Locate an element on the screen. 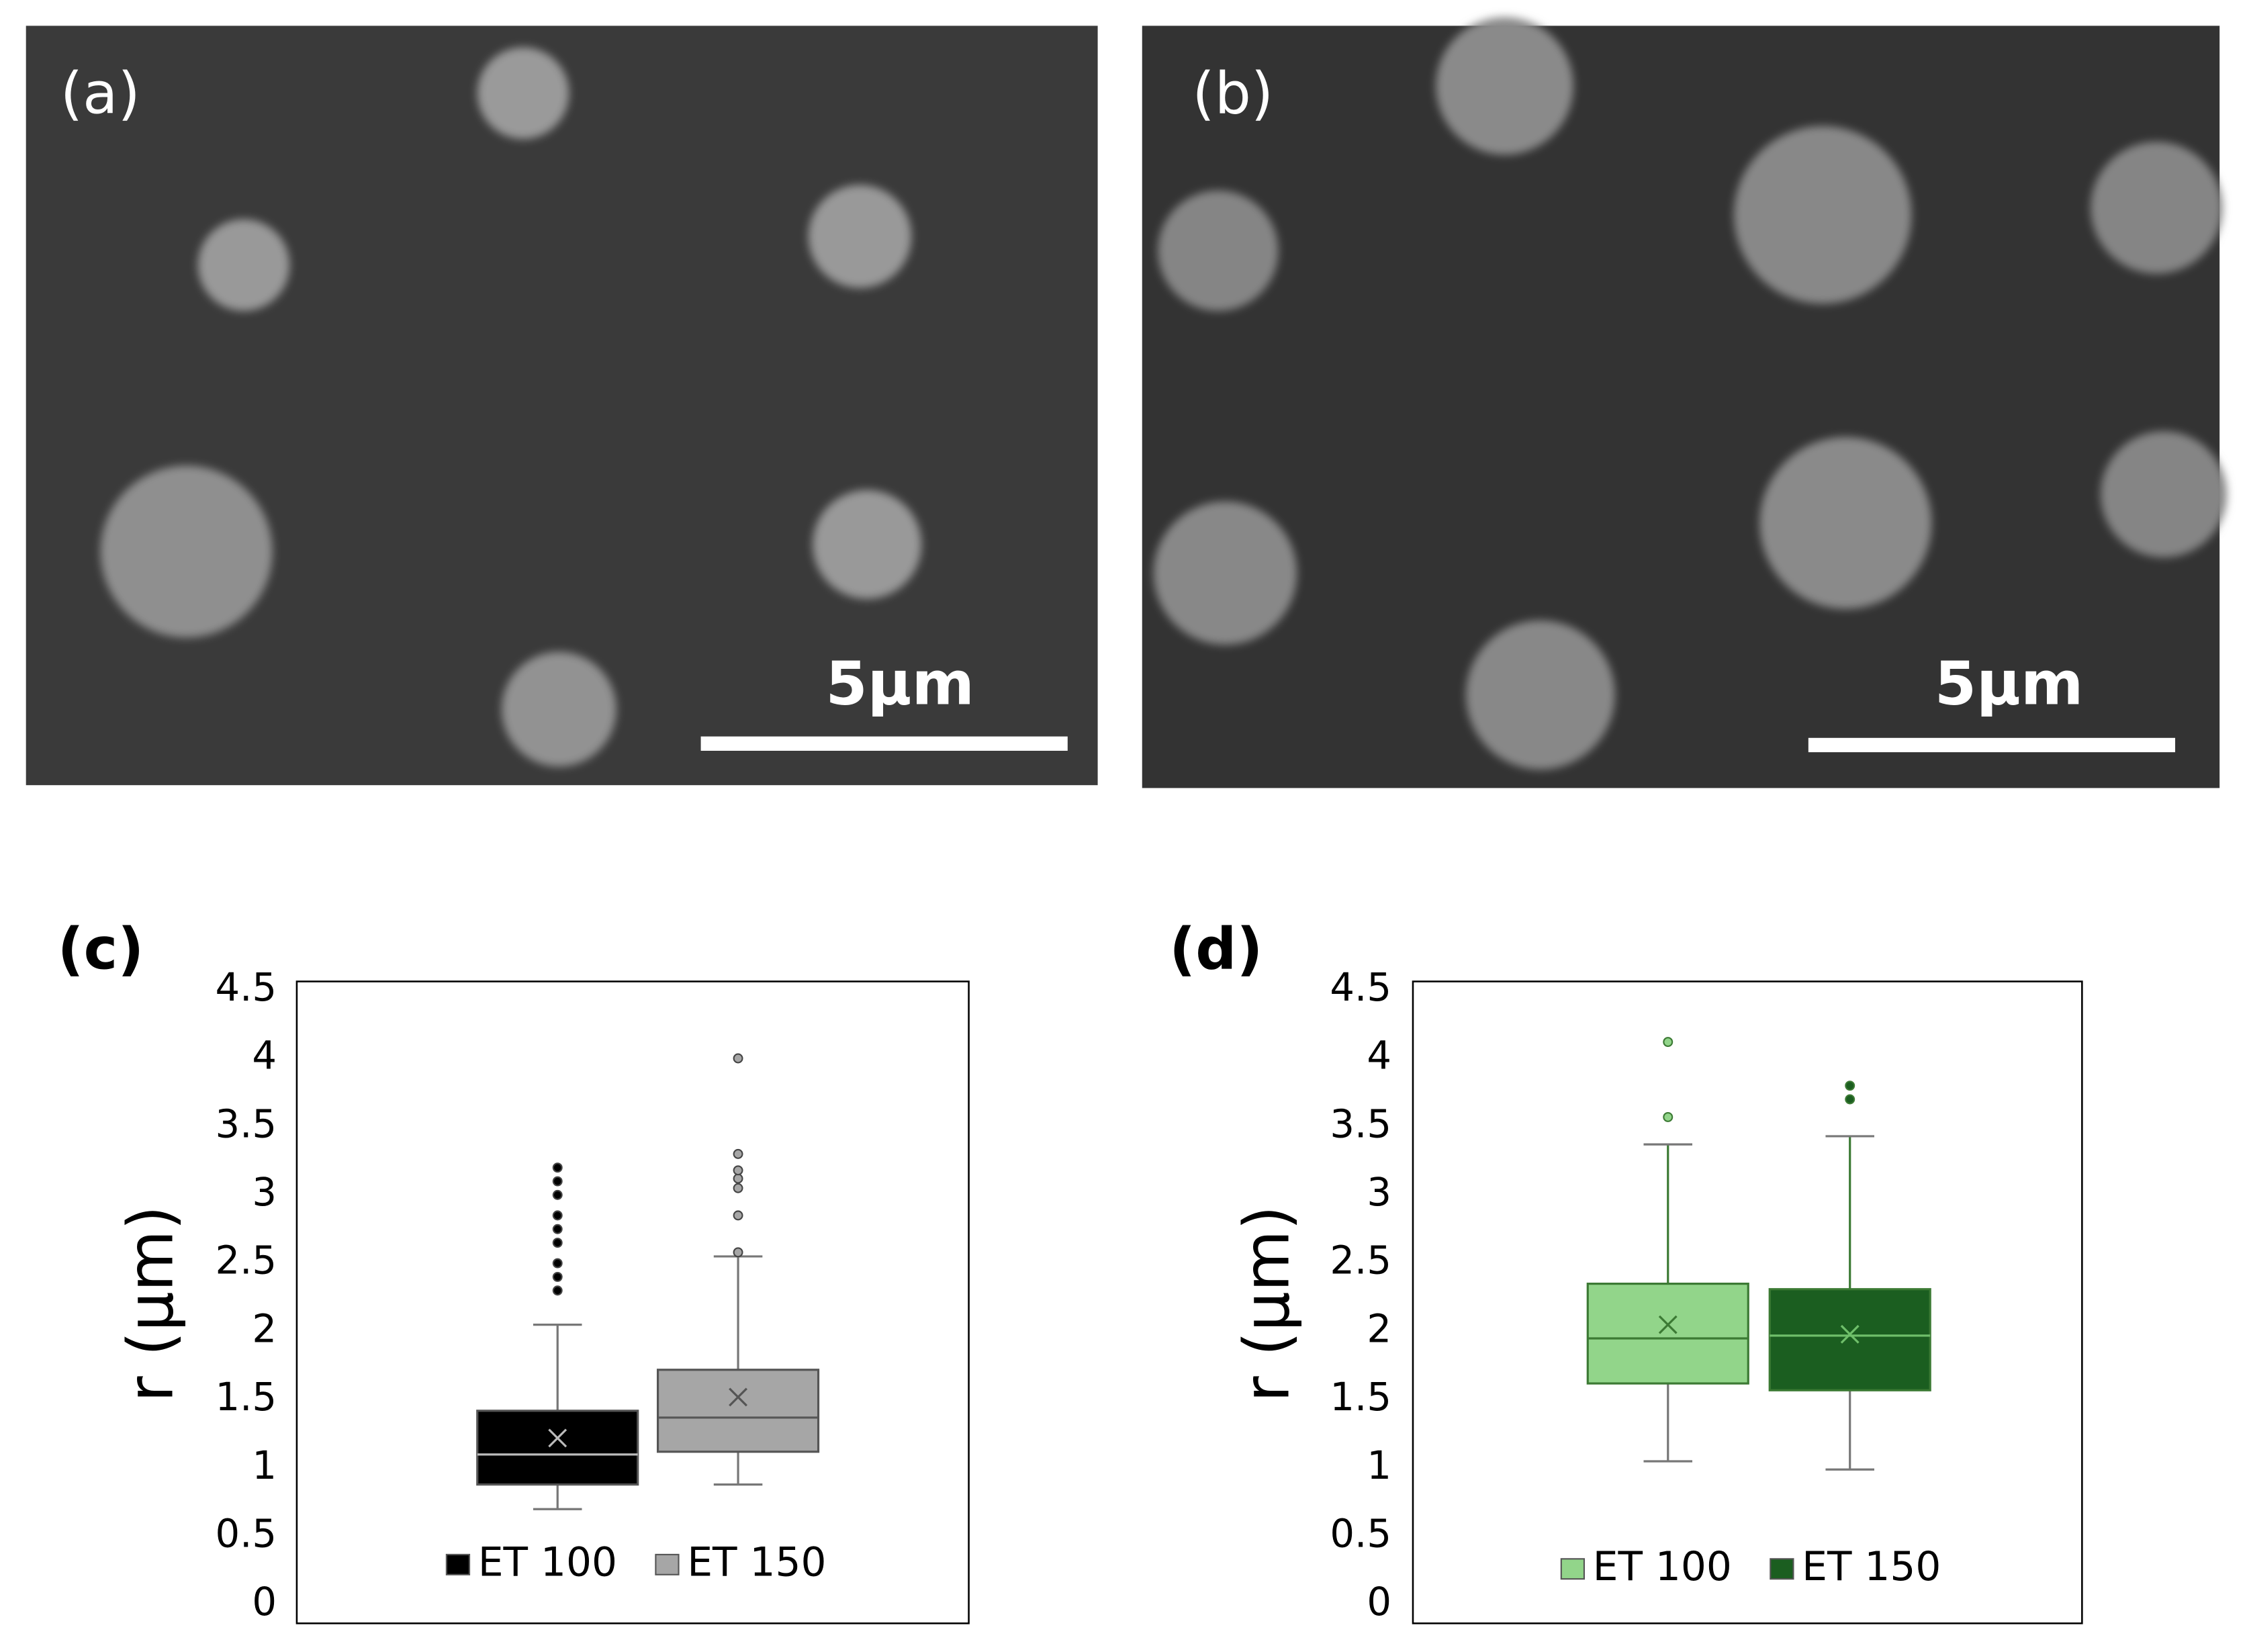  panel-label: (d) is located at coordinates (1216, 949).